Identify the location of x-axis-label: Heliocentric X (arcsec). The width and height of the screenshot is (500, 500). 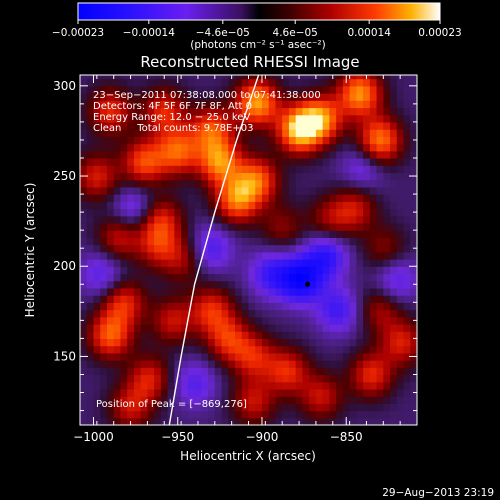
(248, 456).